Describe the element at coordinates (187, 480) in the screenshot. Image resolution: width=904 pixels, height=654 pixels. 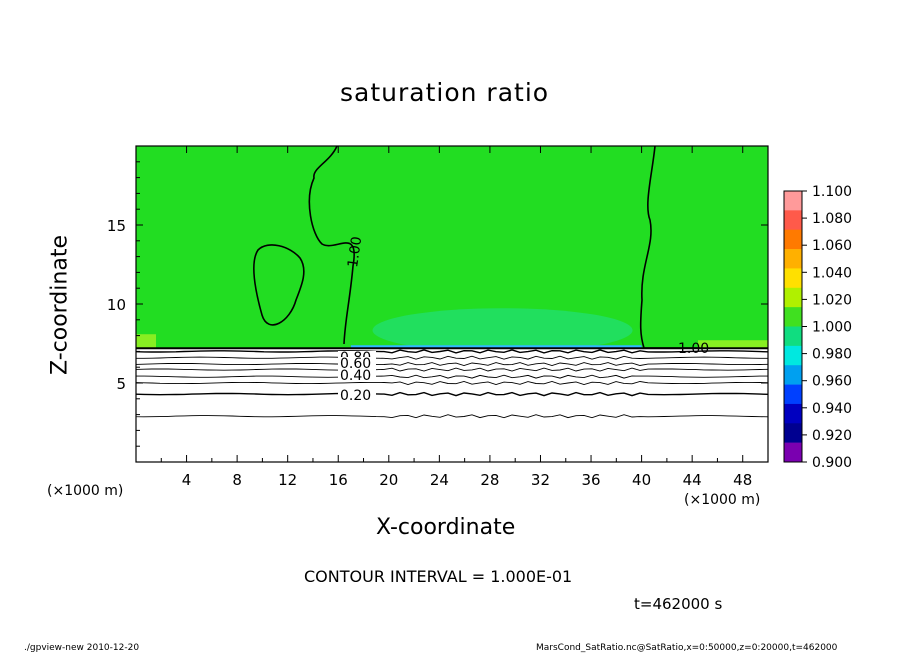
I see `x-tick-label: 4` at that location.